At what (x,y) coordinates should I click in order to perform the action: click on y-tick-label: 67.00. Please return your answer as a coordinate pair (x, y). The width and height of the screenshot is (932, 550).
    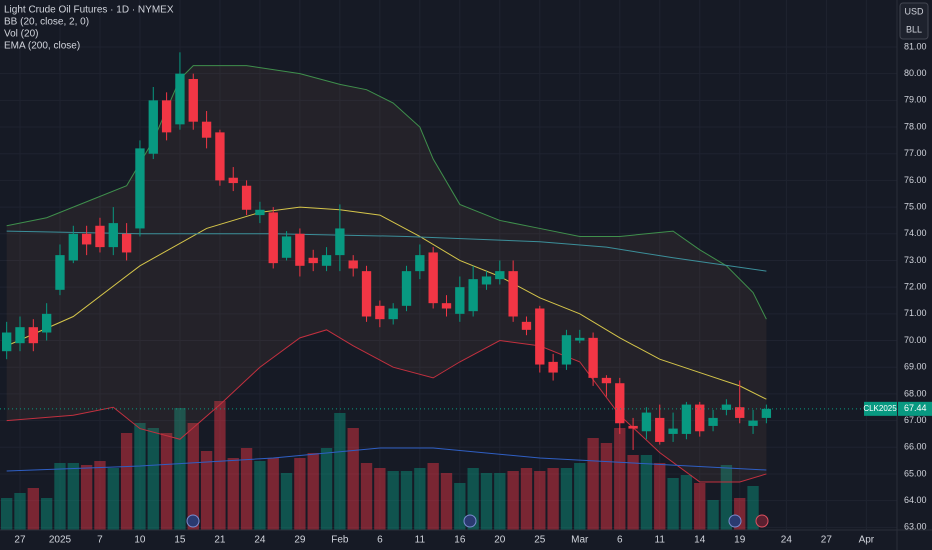
    Looking at the image, I should click on (915, 420).